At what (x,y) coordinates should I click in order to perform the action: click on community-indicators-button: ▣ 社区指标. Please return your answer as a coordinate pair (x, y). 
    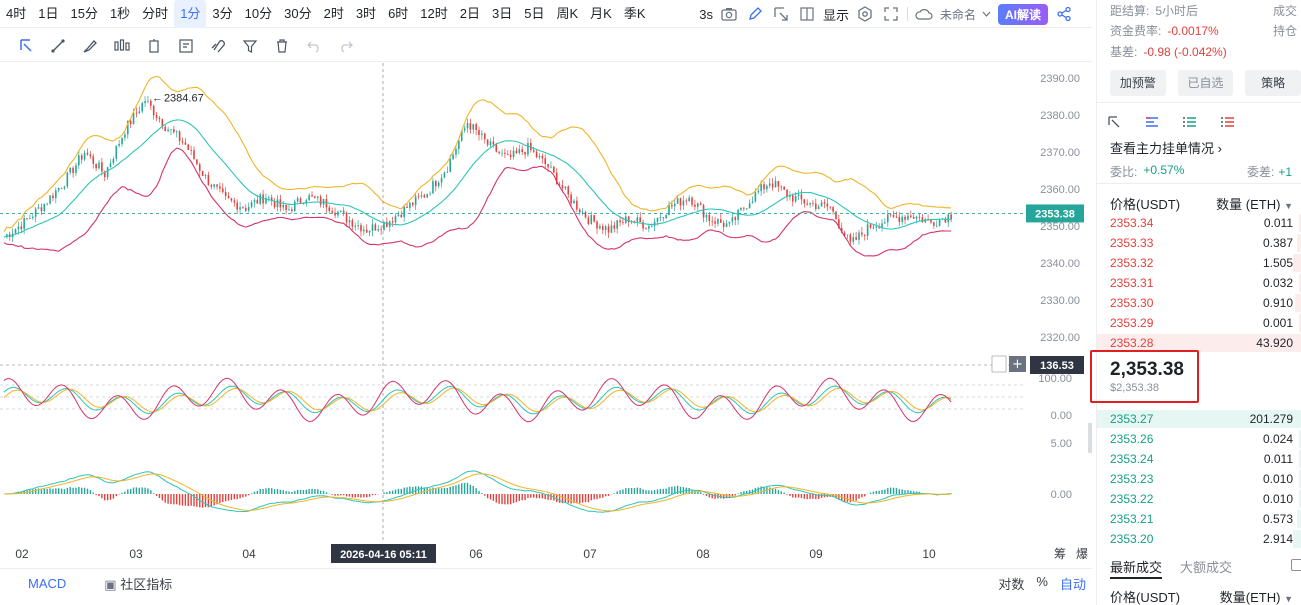
    Looking at the image, I should click on (119, 583).